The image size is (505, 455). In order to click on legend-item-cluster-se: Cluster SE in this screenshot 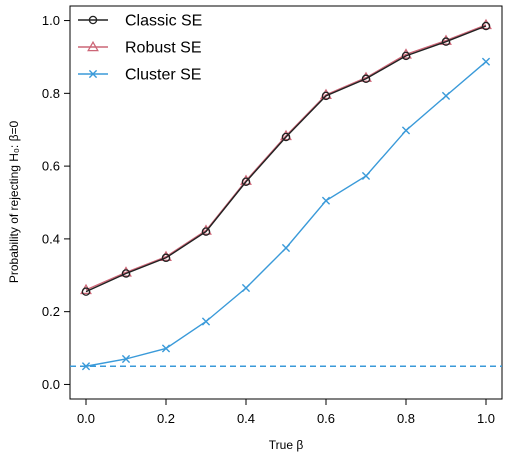, I will do `click(139, 75)`.